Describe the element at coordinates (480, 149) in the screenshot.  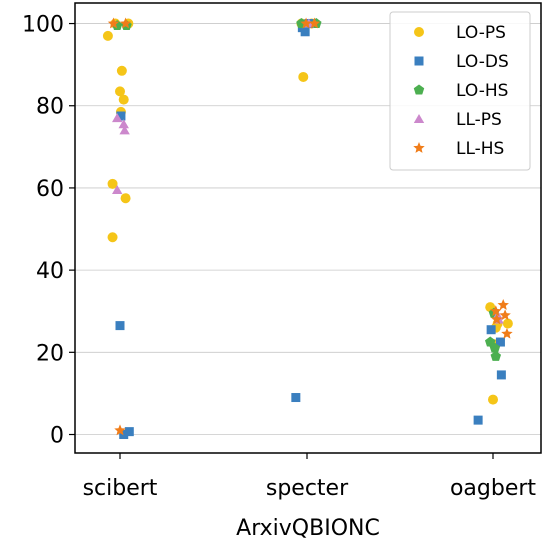
I see `legend-label: LL-HS` at that location.